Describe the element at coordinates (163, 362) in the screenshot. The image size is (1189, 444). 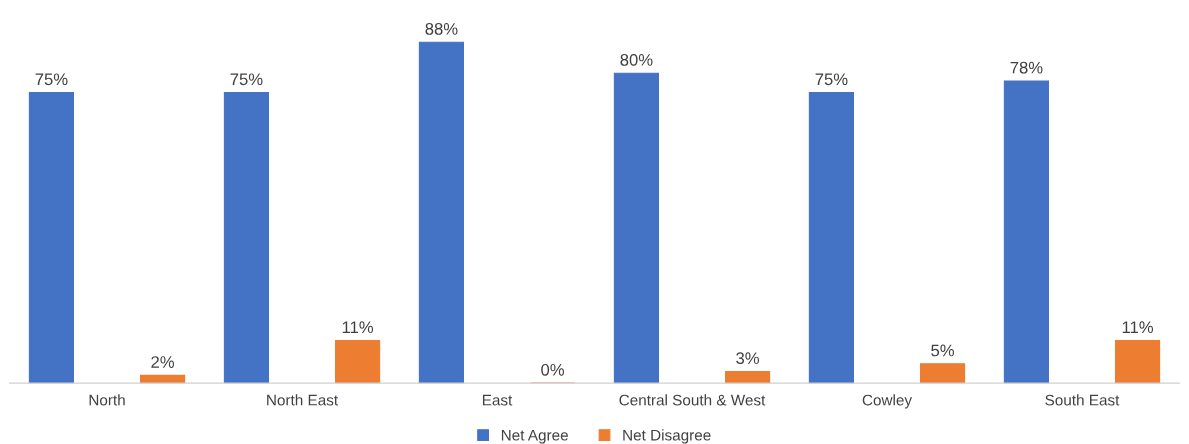
I see `data-label: 2%` at that location.